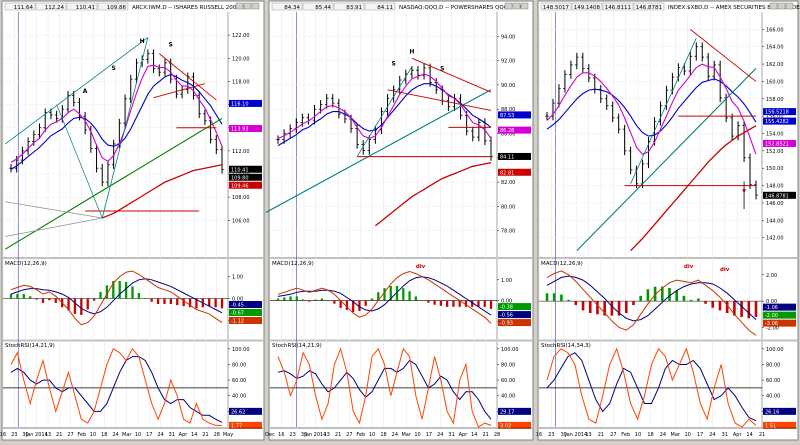  I want to click on minimize-icon, so click(508, 6).